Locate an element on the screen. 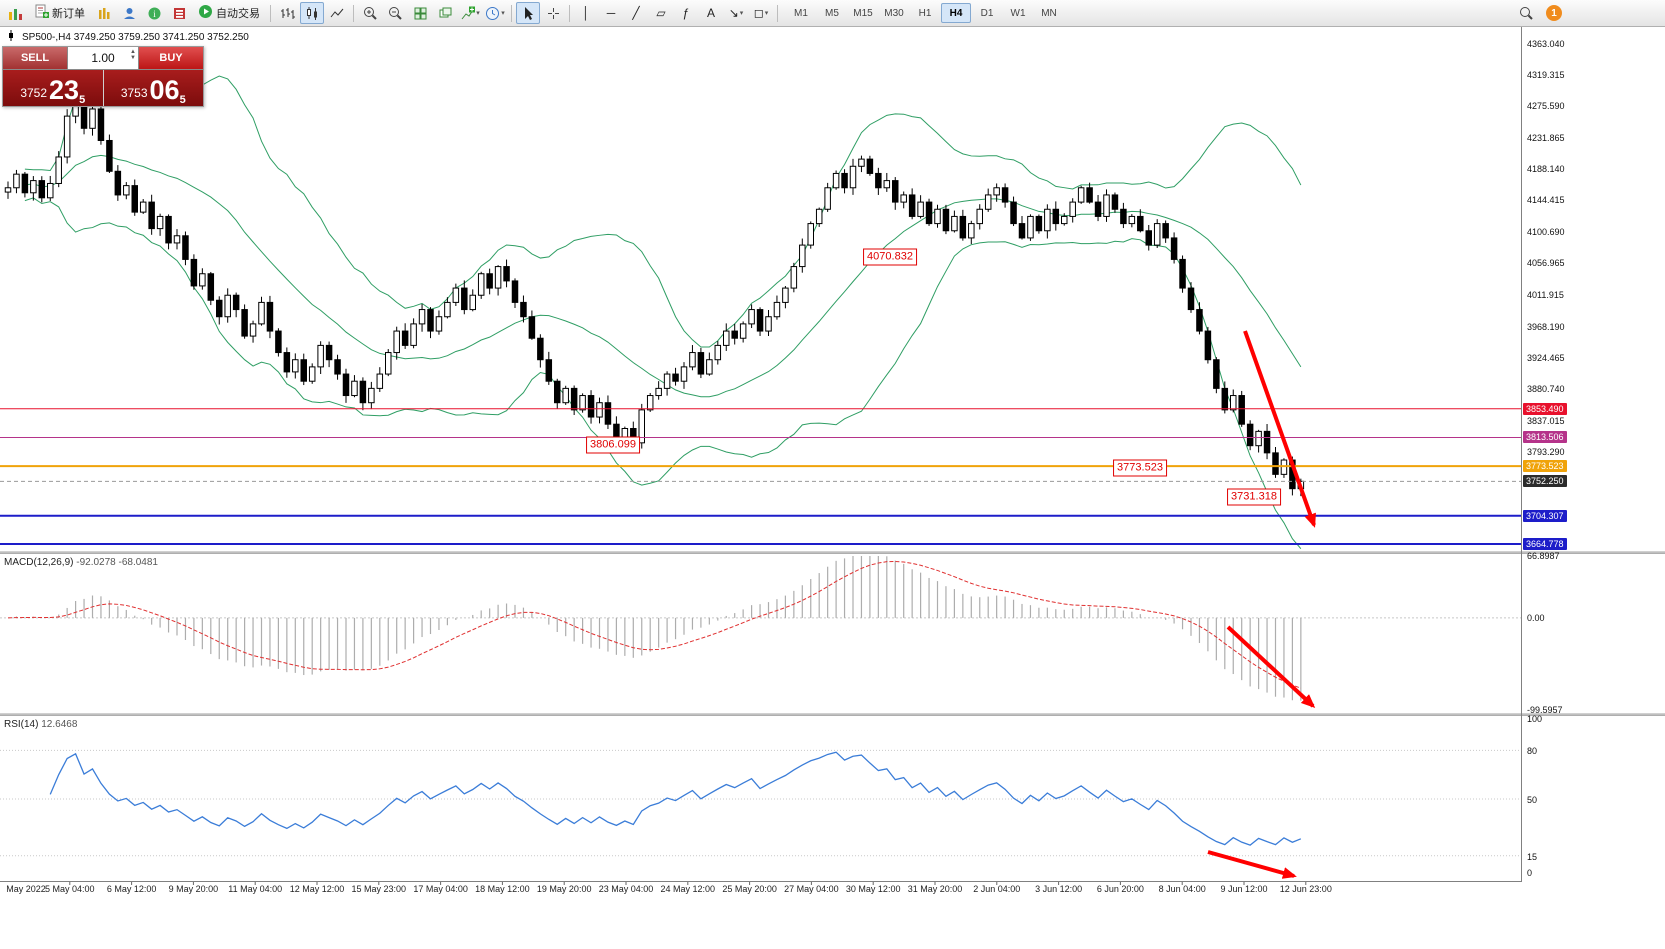  sell-price-display: 3752 23 5 is located at coordinates (53, 88).